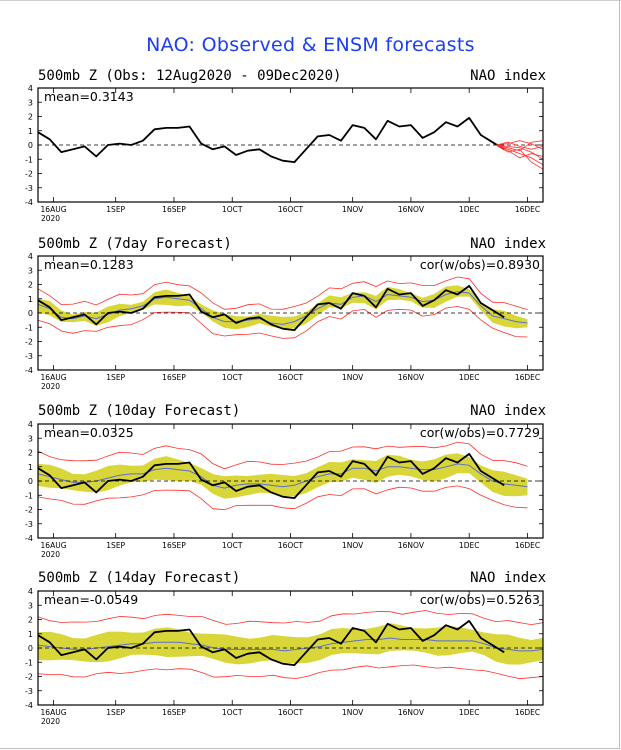  Describe the element at coordinates (310, 0) in the screenshot. I see `top-border` at that location.